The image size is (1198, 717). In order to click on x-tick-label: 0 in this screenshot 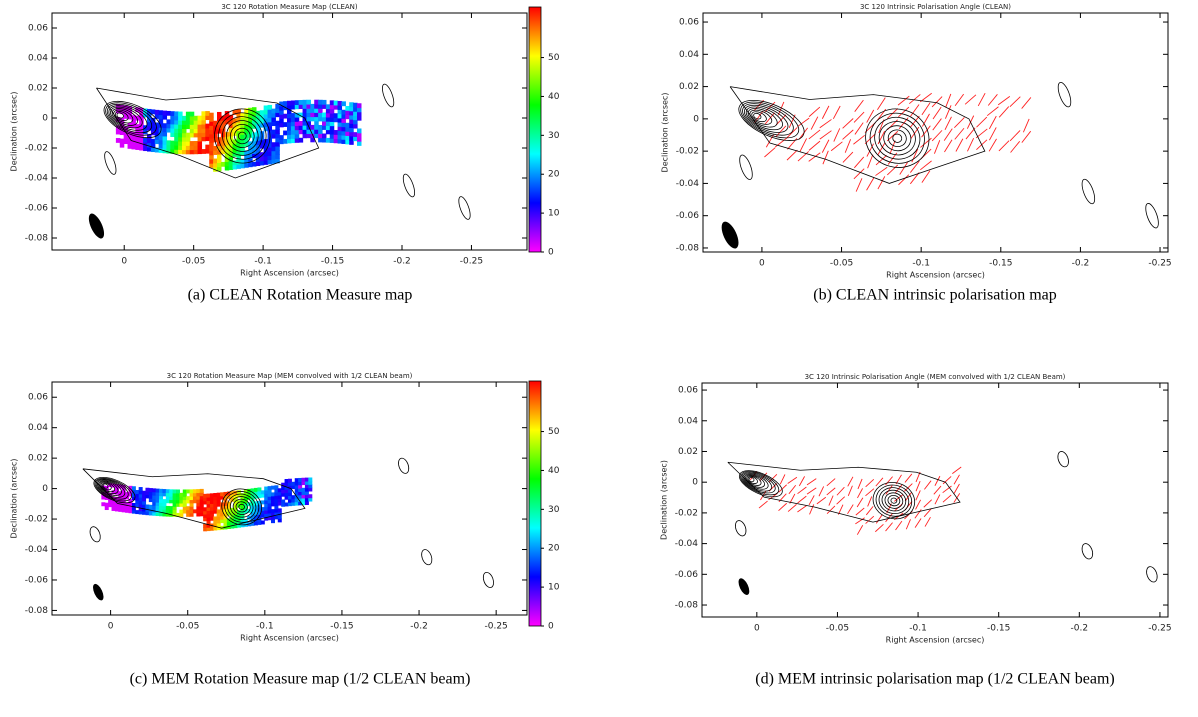, I will do `click(124, 262)`.